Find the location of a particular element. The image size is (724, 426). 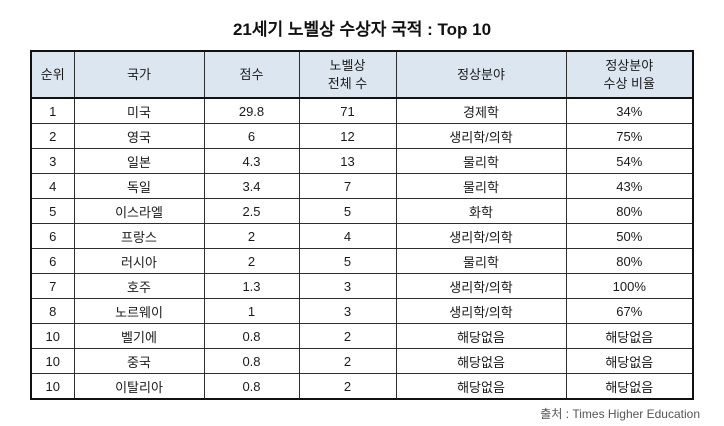

table-cell: 이탈리아 is located at coordinates (139, 386).